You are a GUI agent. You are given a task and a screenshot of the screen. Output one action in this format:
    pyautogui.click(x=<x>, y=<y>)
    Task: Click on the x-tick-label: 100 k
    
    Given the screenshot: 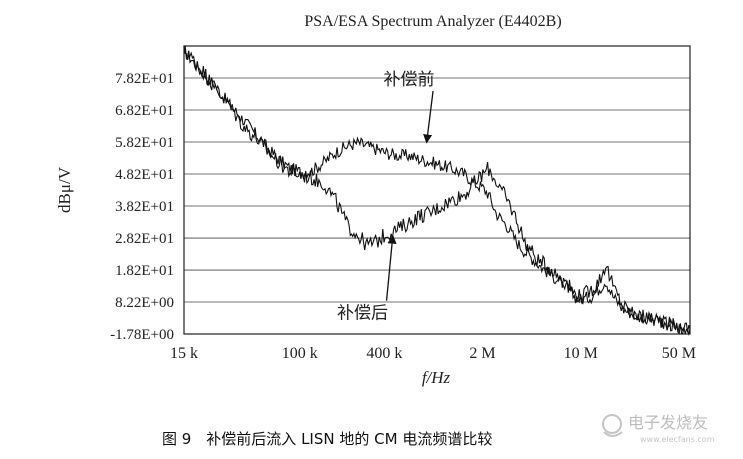 What is the action you would take?
    pyautogui.click(x=300, y=353)
    